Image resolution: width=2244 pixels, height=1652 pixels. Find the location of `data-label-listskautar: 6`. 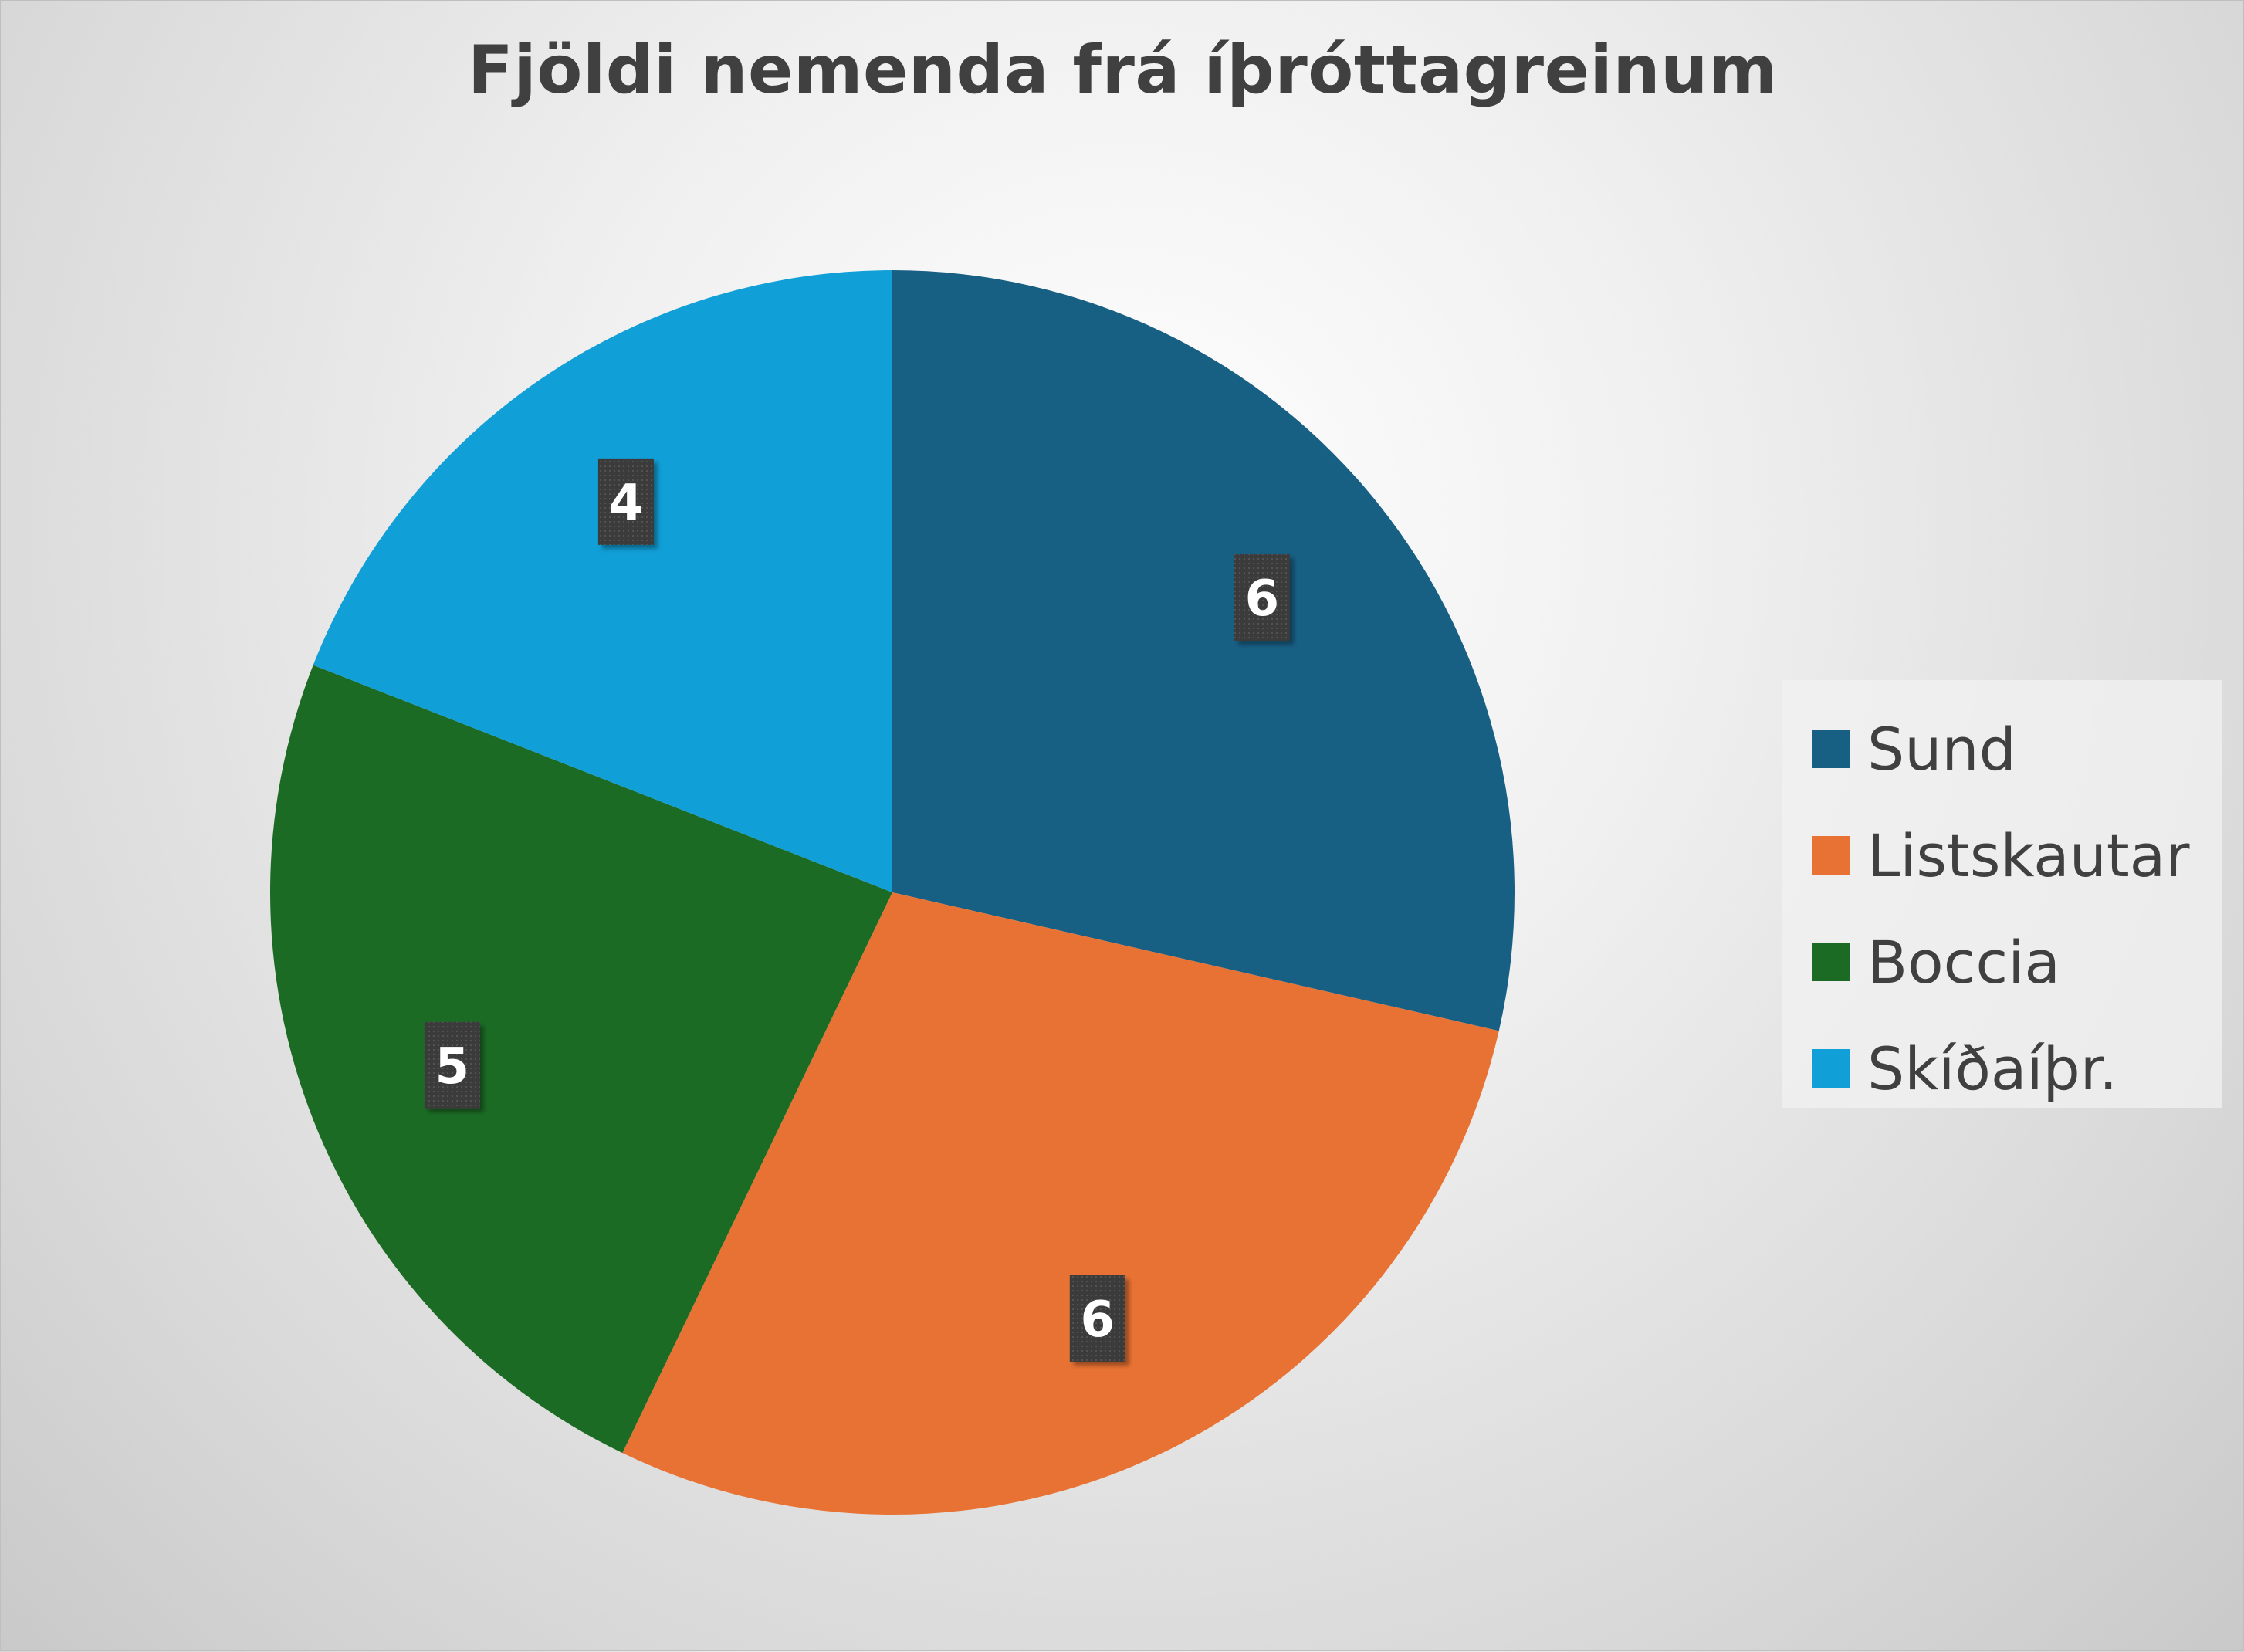

data-label-listskautar: 6 is located at coordinates (1097, 1318).